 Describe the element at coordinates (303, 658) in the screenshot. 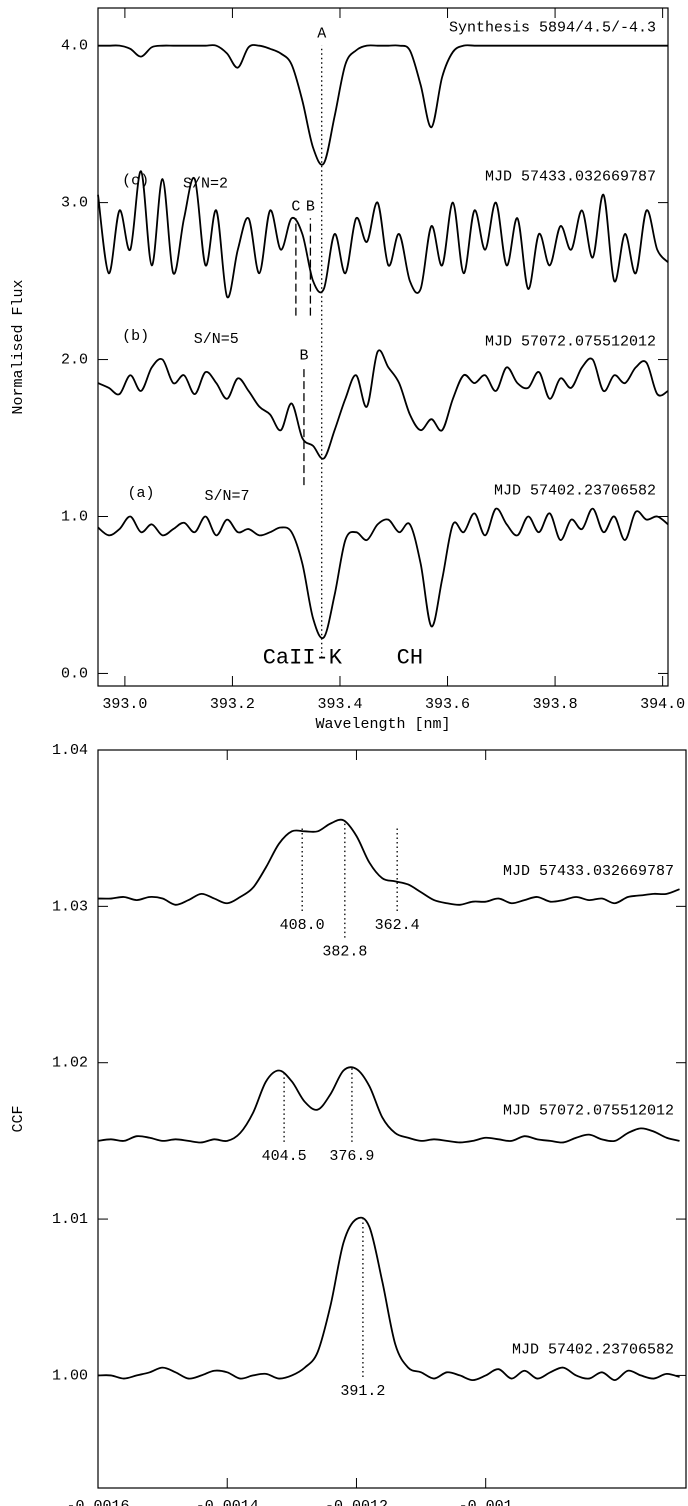

I see `line-id: CaII-K` at that location.